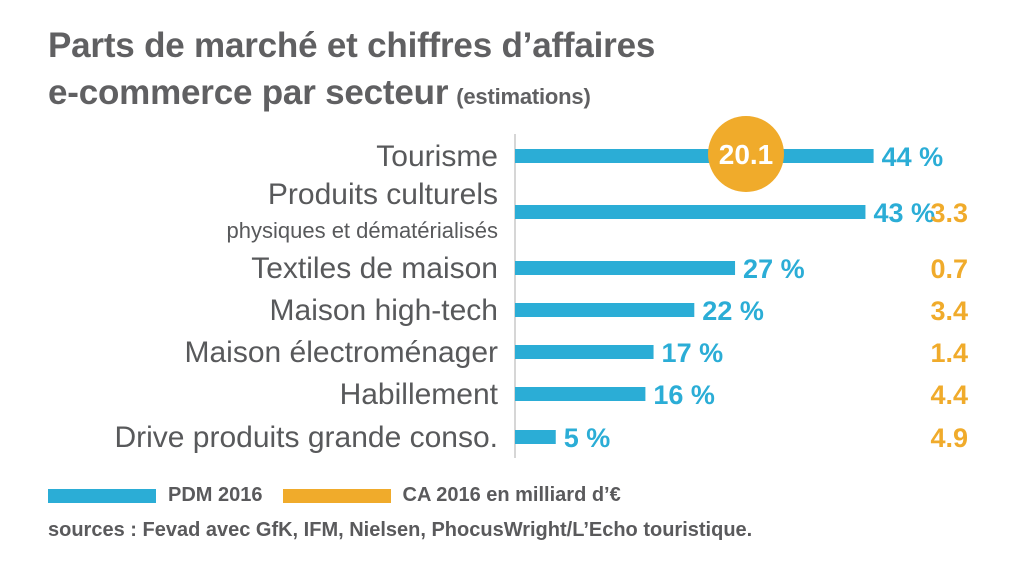  I want to click on chart-title-line2: e-commerce par secteur, so click(248, 92).